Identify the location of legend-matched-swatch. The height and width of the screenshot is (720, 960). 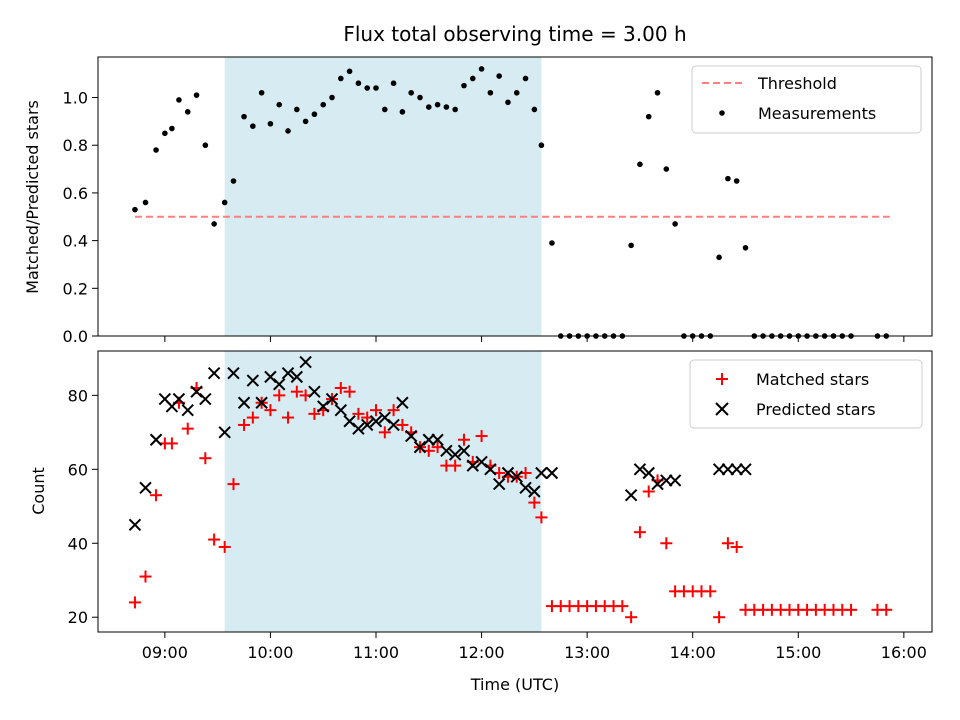
(722, 379).